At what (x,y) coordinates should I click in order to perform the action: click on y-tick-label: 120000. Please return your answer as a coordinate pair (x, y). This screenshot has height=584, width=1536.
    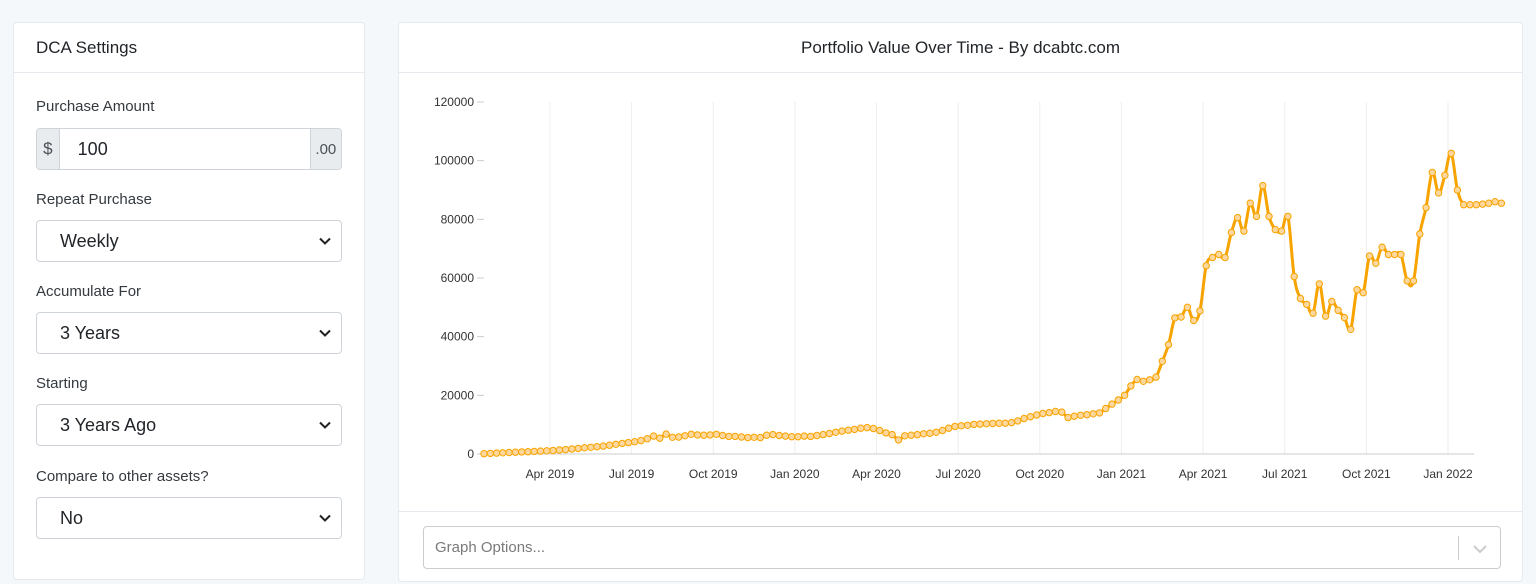
    Looking at the image, I should click on (454, 102).